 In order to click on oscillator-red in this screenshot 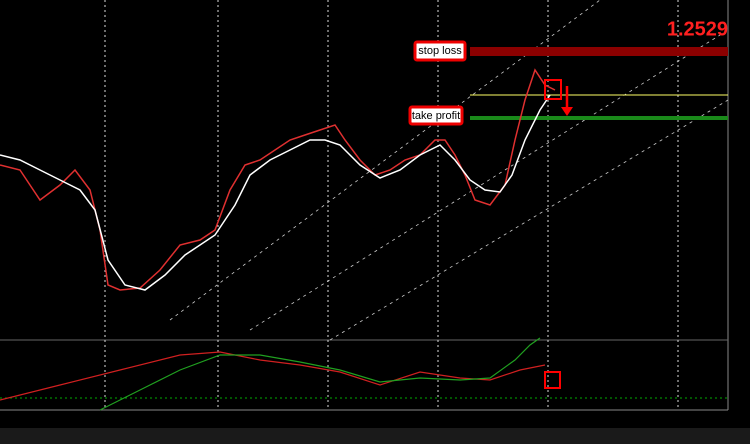, I will do `click(273, 376)`.